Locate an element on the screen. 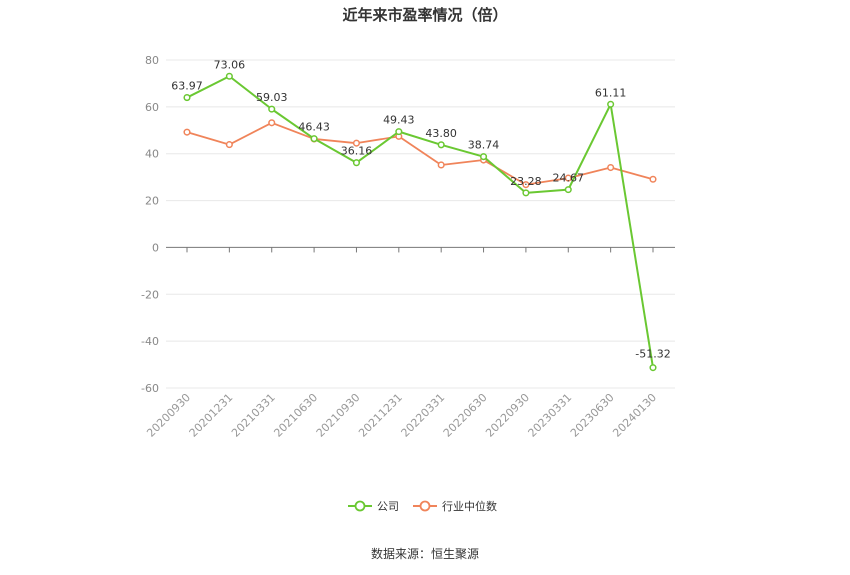  legend-marker-company is located at coordinates (360, 506).